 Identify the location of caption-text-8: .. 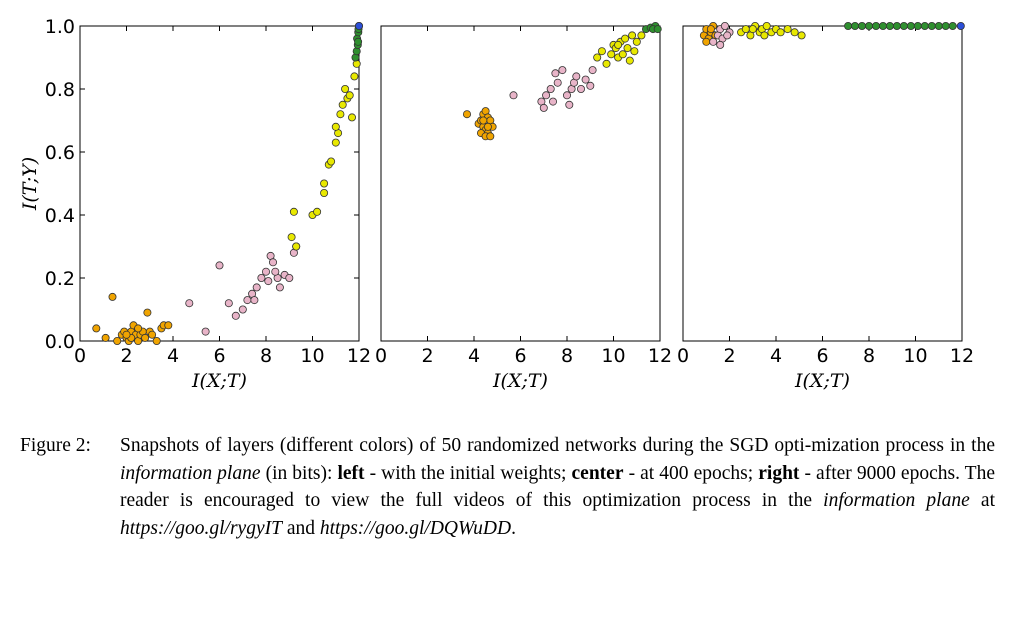
(513, 528).